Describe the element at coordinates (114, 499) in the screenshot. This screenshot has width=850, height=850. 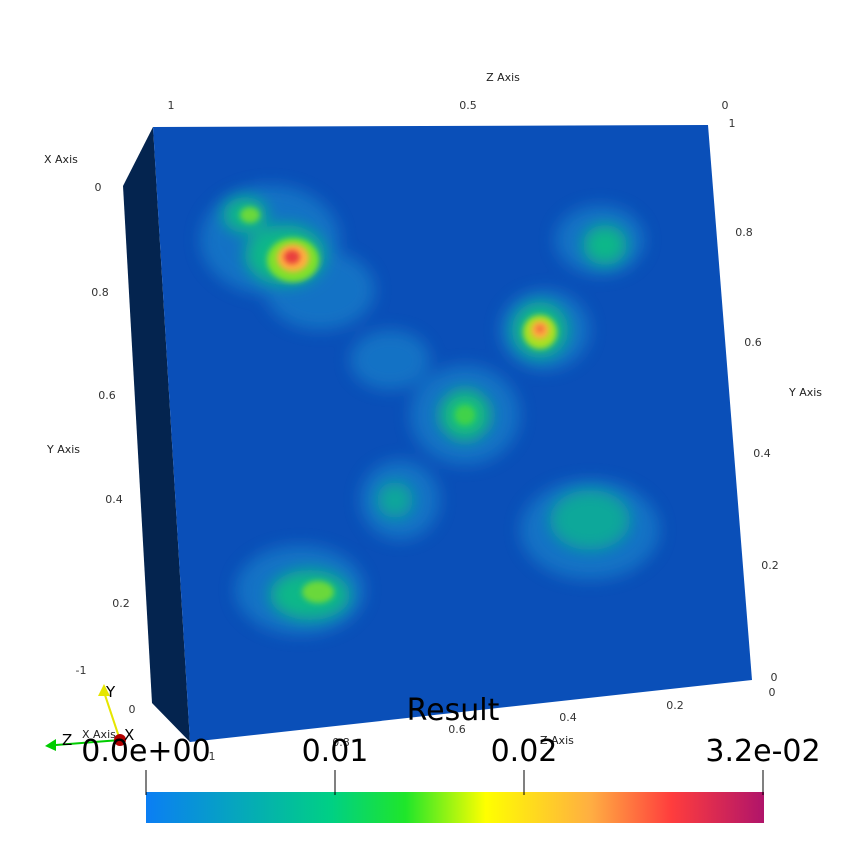
I see `y-left-tick: 0.4` at that location.